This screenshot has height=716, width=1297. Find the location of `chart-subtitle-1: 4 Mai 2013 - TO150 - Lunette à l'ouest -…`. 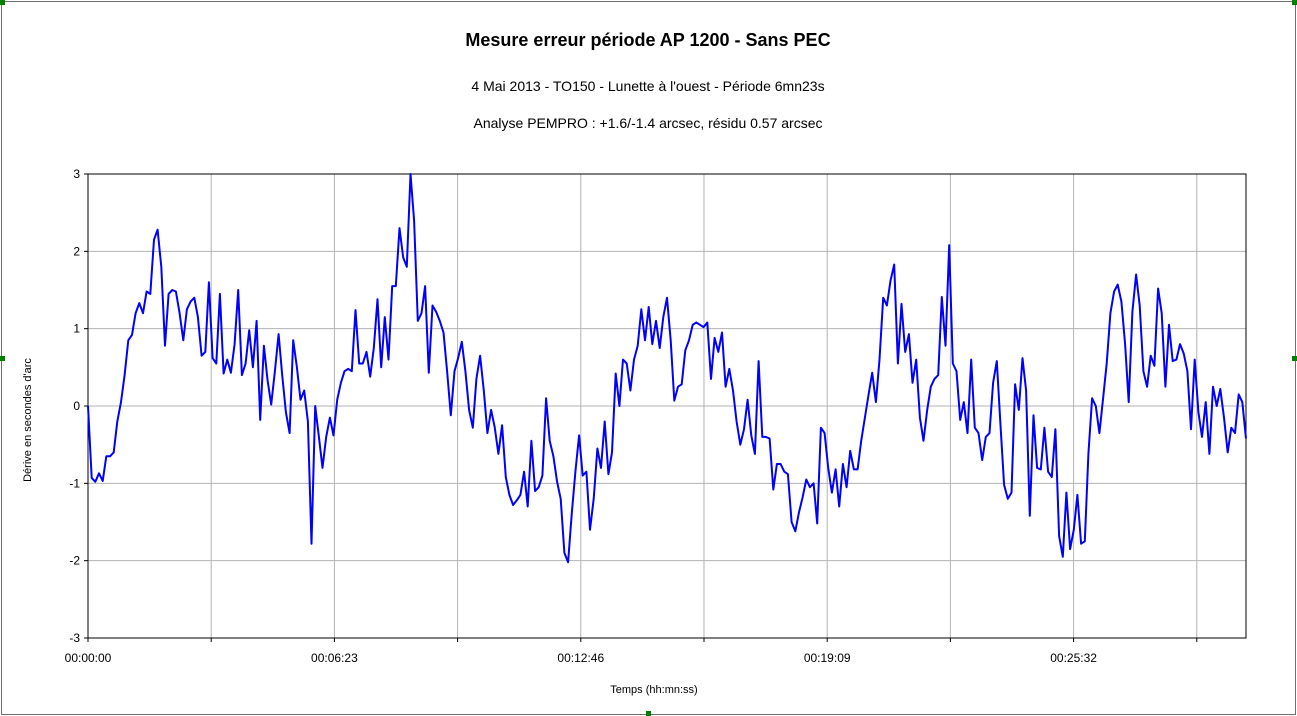

chart-subtitle-1: 4 Mai 2013 - TO150 - Lunette à l'ouest -… is located at coordinates (647, 86).